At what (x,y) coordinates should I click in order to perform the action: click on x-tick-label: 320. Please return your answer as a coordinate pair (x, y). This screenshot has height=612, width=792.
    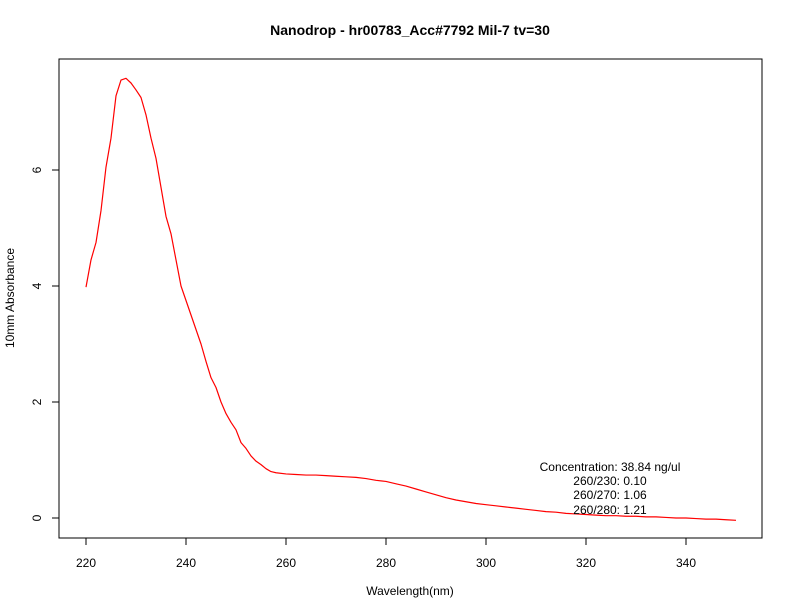
    Looking at the image, I should click on (586, 563).